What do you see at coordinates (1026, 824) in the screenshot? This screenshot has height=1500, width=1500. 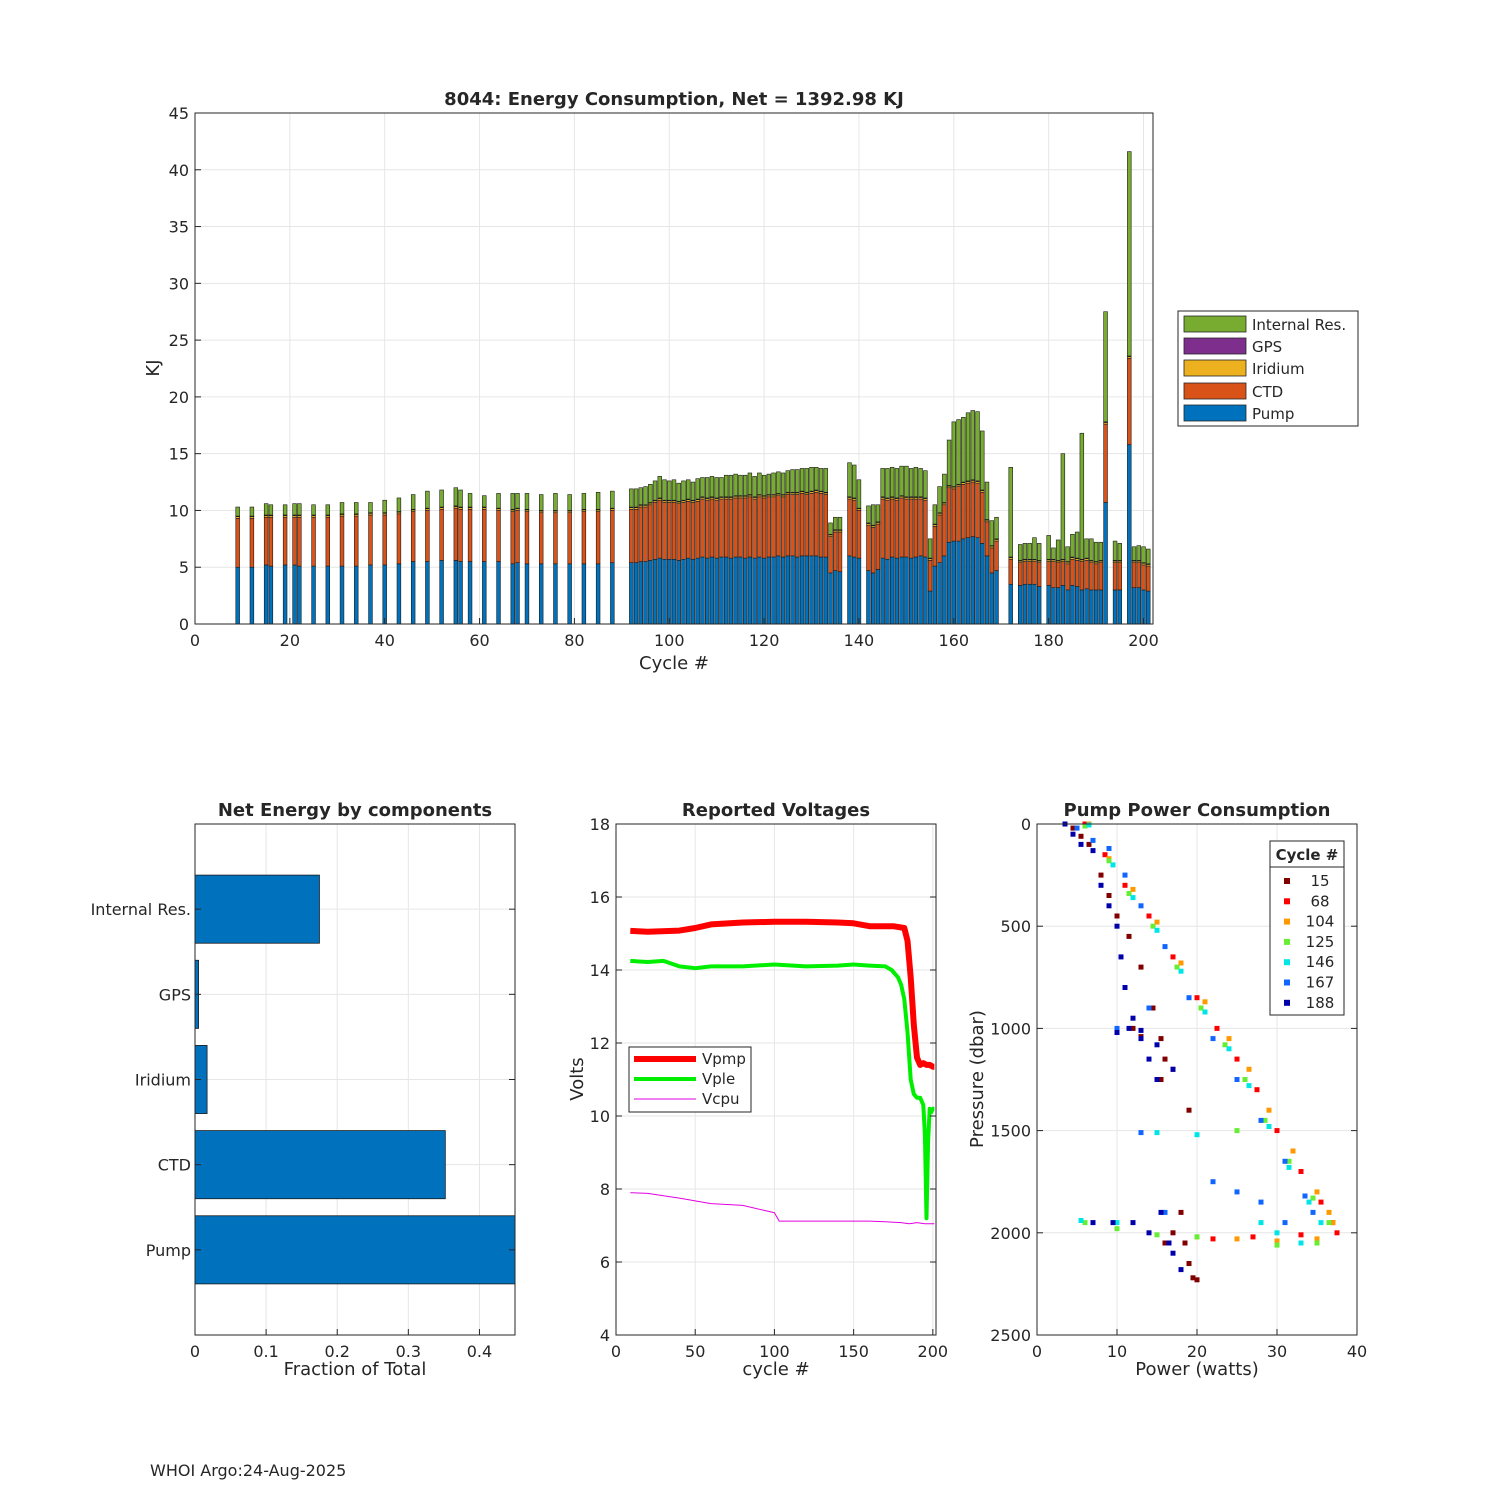 I see `pump-power-y-tick-label: 0` at bounding box center [1026, 824].